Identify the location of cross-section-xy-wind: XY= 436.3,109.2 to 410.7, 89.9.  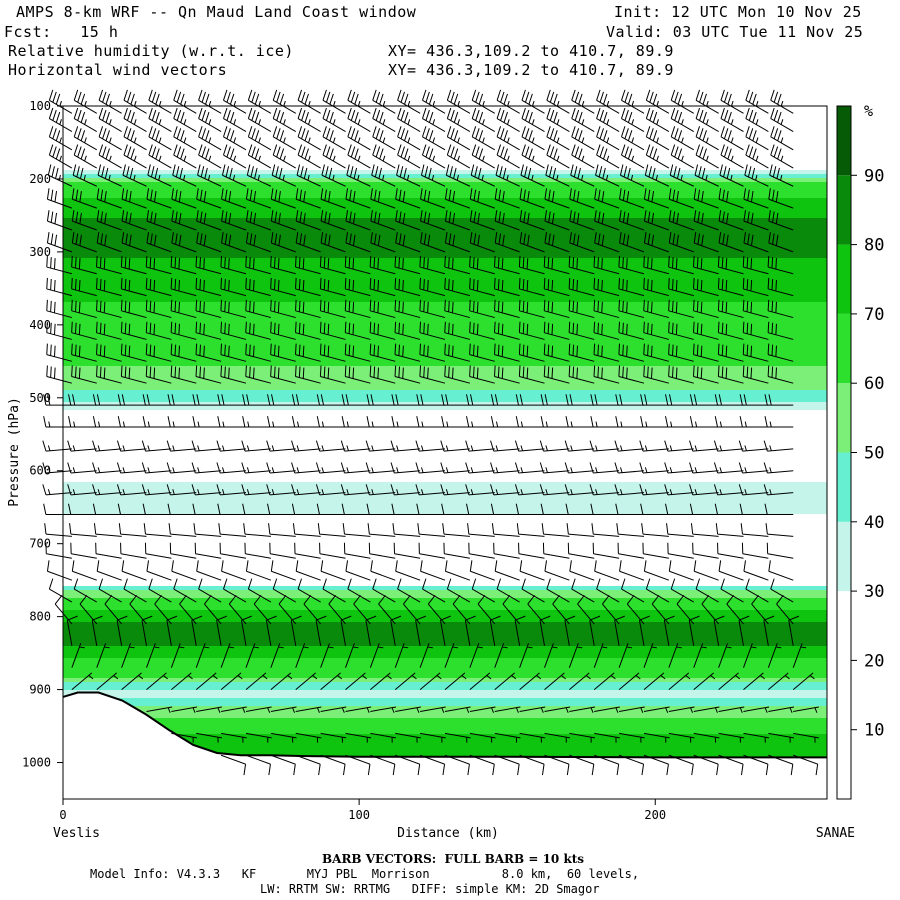
(531, 70).